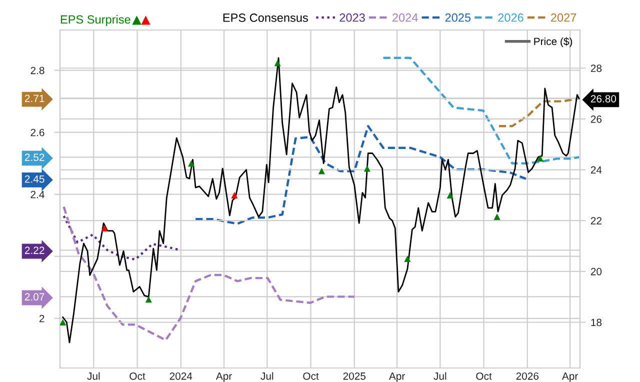 This screenshot has width=640, height=382. Describe the element at coordinates (603, 98) in the screenshot. I see `y2-tick-label: 26.80` at that location.